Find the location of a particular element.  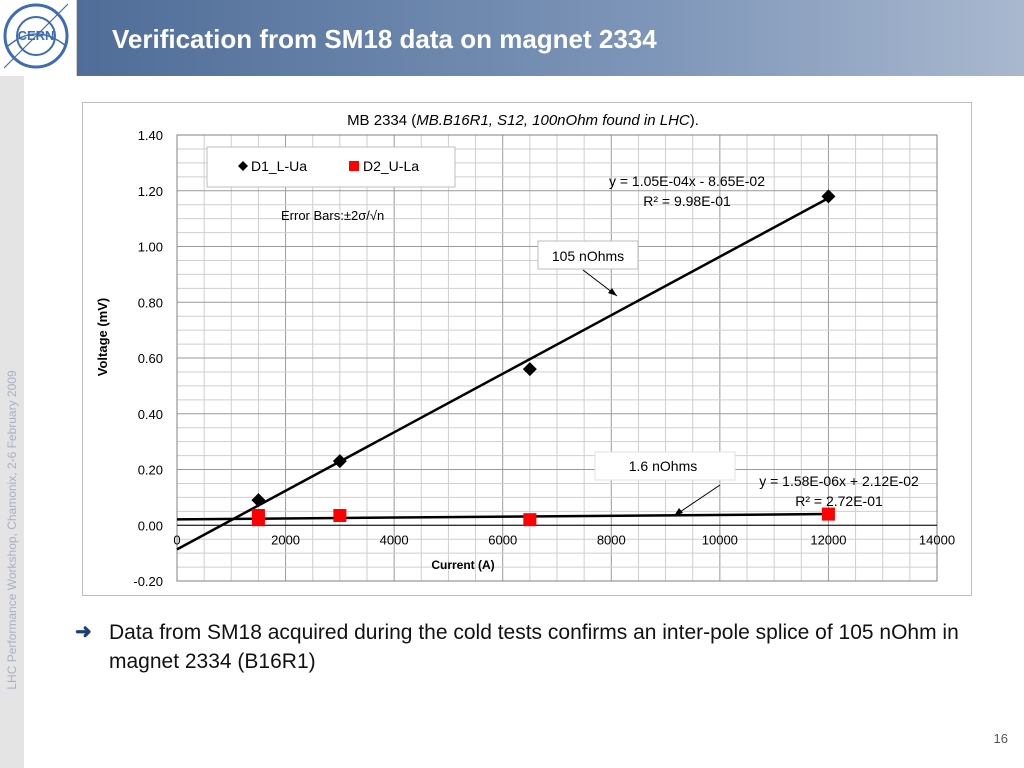

logo-text: CERN is located at coordinates (36, 35).